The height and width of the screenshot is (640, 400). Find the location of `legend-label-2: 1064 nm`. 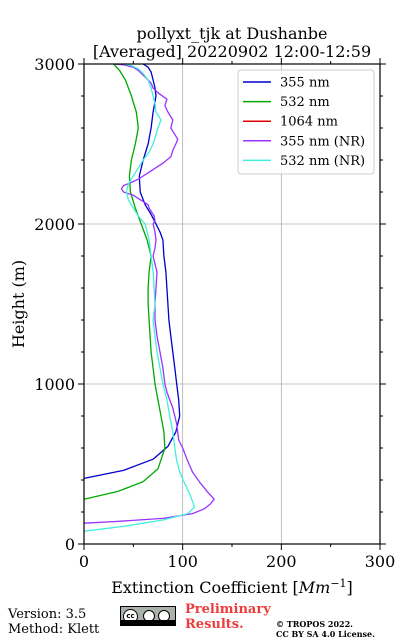

legend-label-2: 1064 nm is located at coordinates (309, 122).